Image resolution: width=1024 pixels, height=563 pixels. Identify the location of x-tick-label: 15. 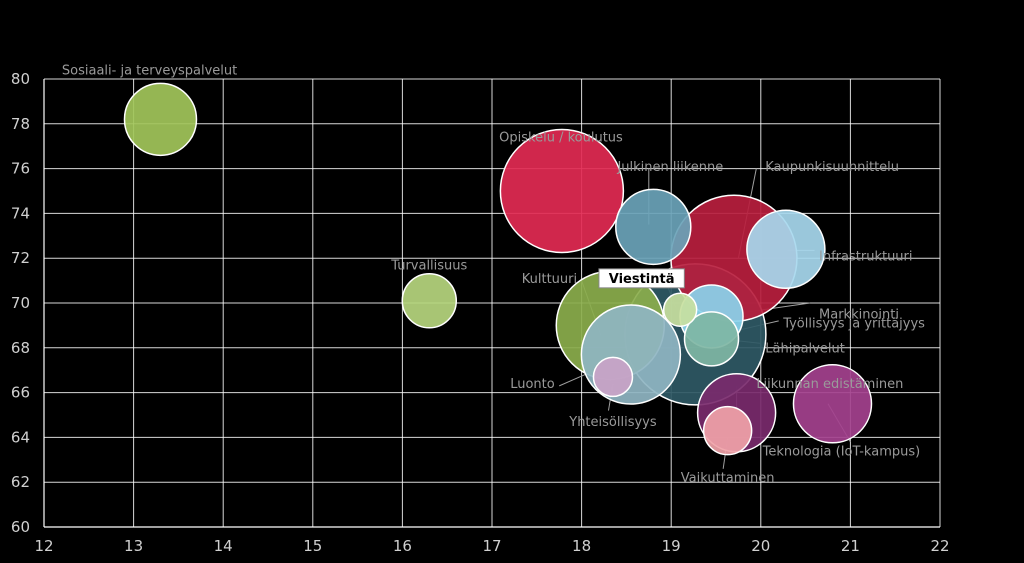
(312, 546).